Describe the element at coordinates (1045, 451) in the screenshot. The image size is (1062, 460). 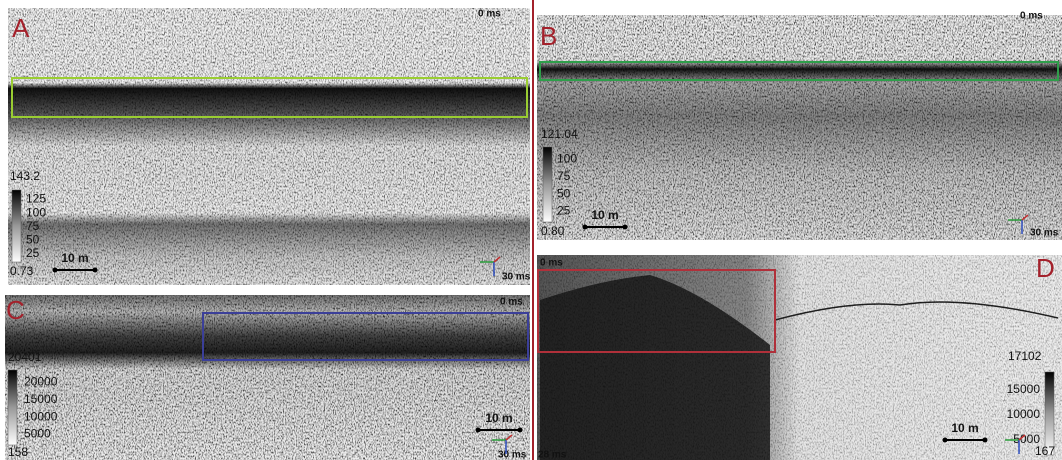
I see `colorbar-min: 167` at that location.